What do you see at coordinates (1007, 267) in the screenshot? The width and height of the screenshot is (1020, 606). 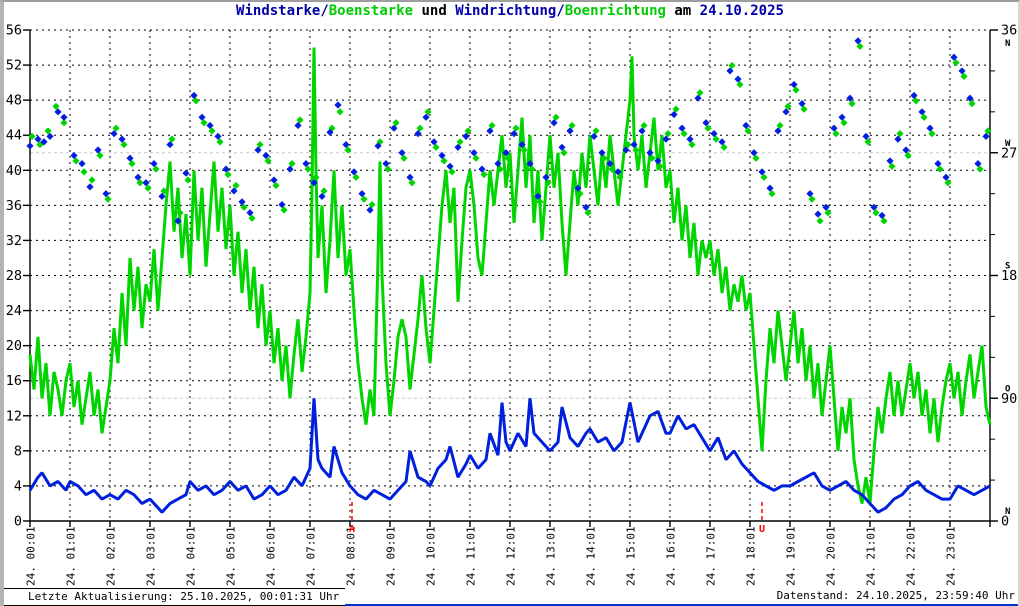 I see `compass-letter: S` at bounding box center [1007, 267].